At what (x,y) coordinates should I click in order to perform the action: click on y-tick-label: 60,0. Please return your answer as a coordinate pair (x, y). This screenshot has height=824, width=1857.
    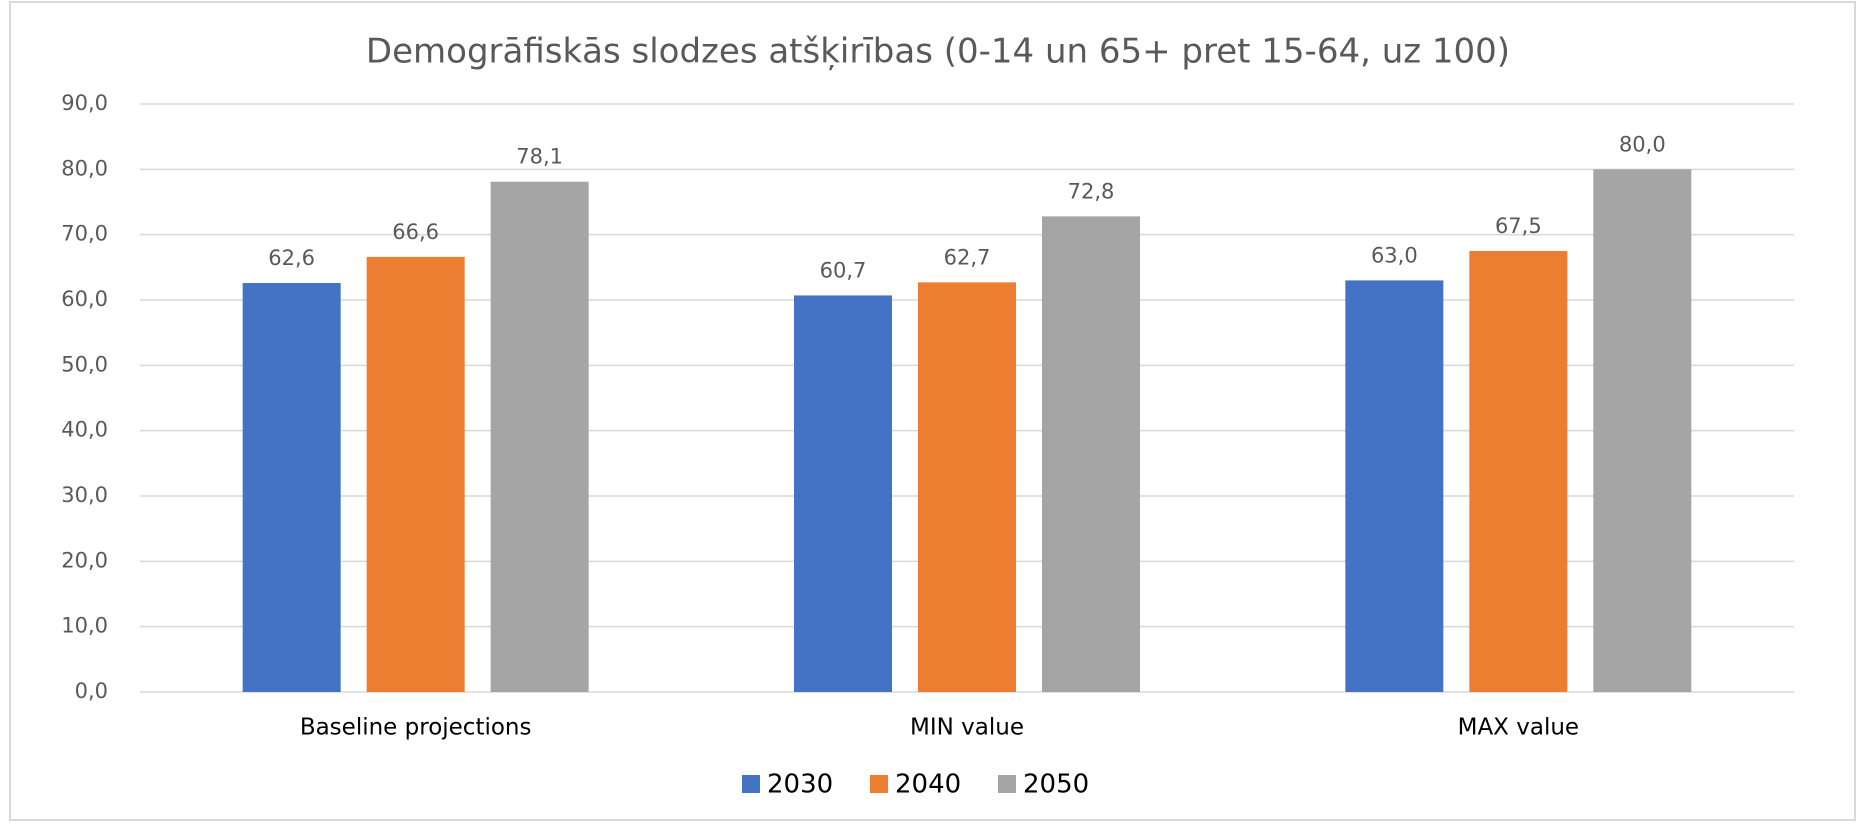
    Looking at the image, I should click on (84, 299).